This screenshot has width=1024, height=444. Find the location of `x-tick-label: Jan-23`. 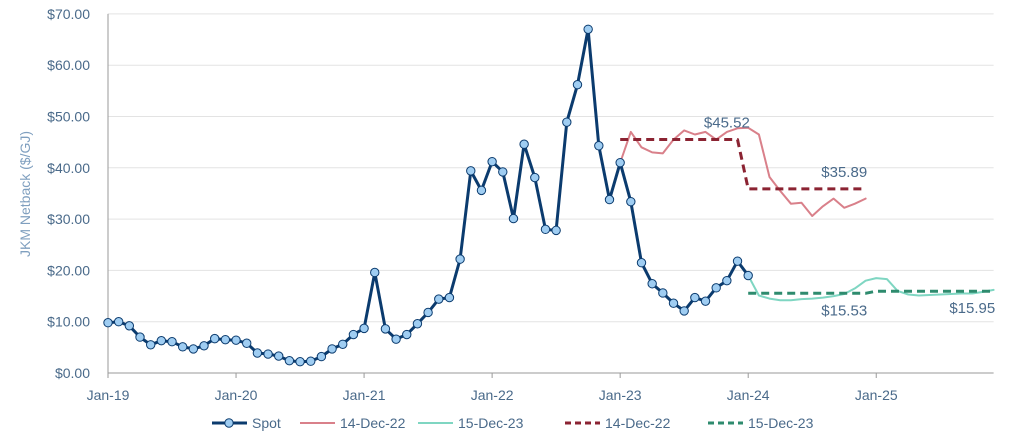

x-tick-label: Jan-23 is located at coordinates (620, 395).